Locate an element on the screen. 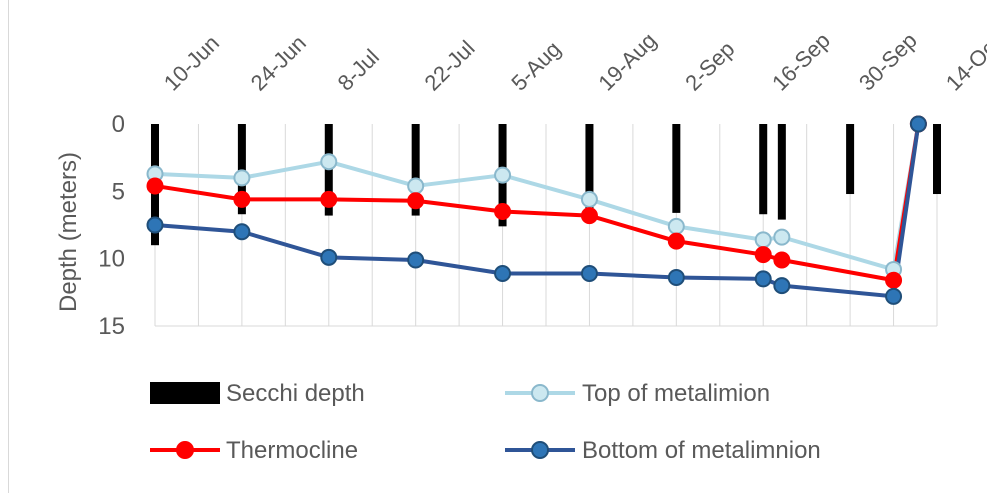  legend-item-top: Top of metalimion is located at coordinates (637, 393).